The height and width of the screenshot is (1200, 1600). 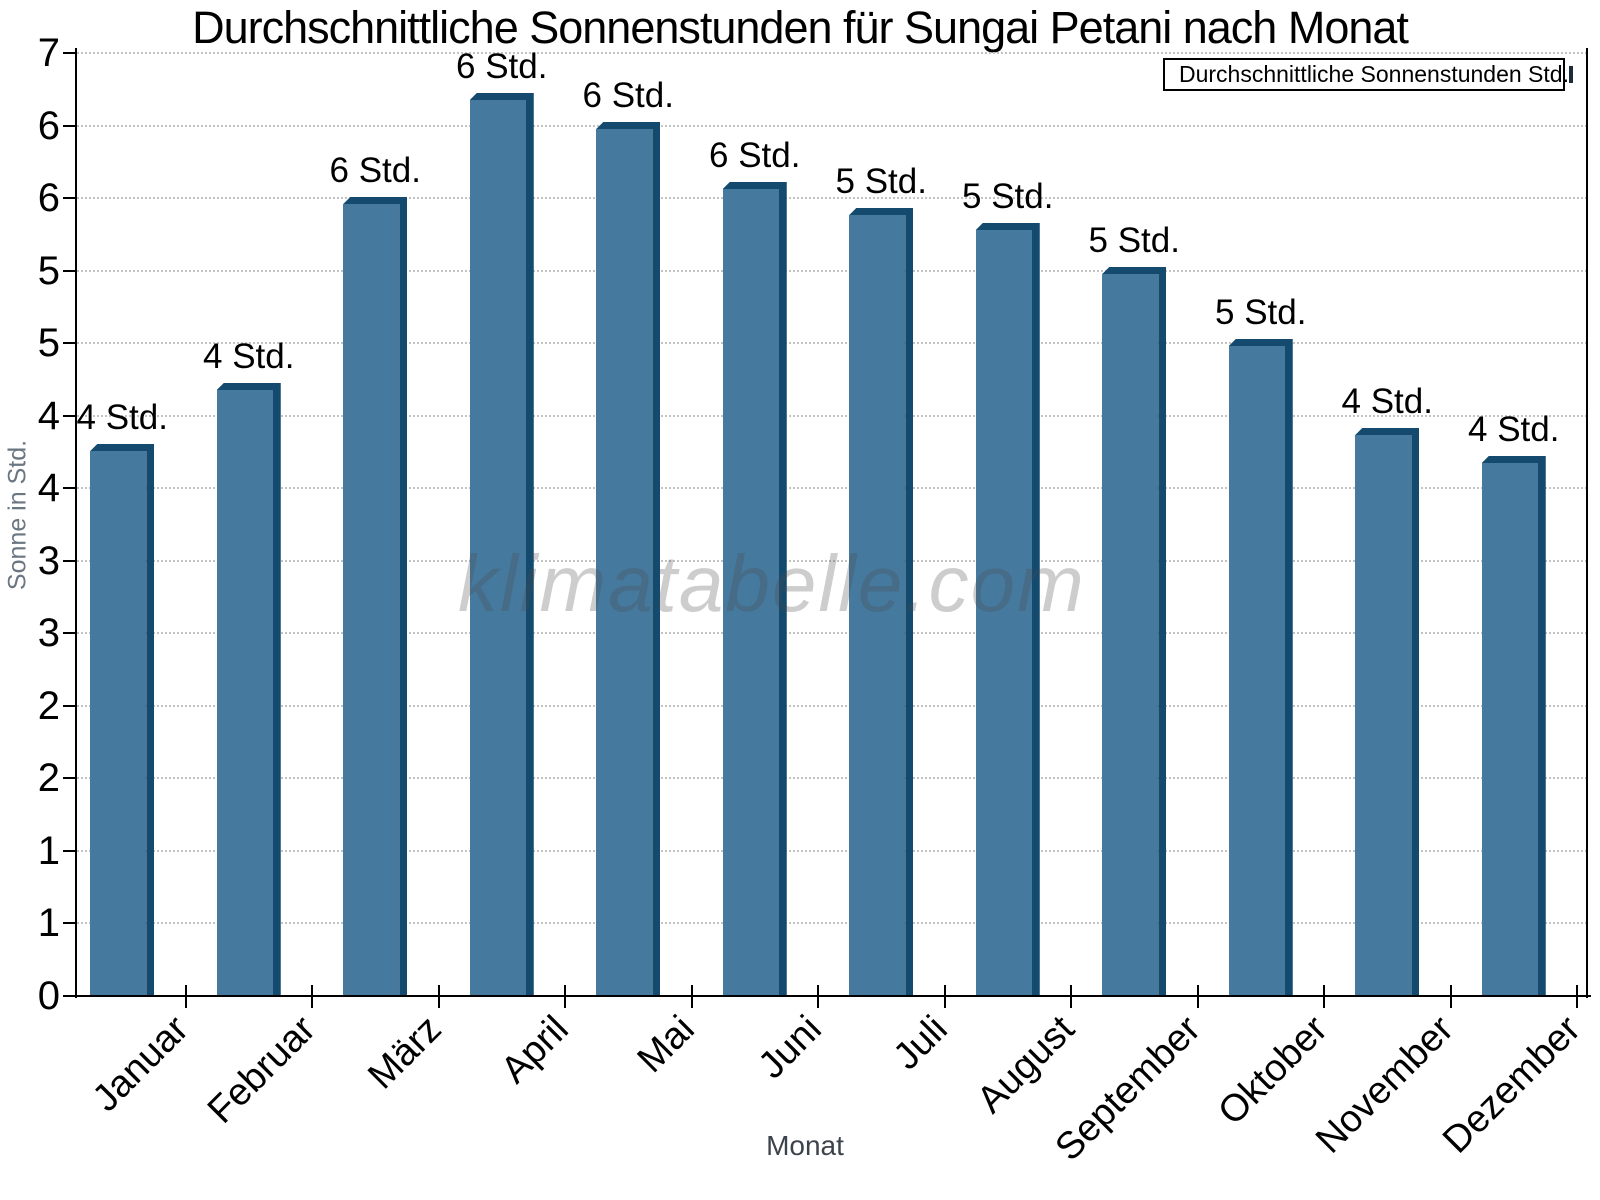 I want to click on right-border-line, so click(x=1587, y=523).